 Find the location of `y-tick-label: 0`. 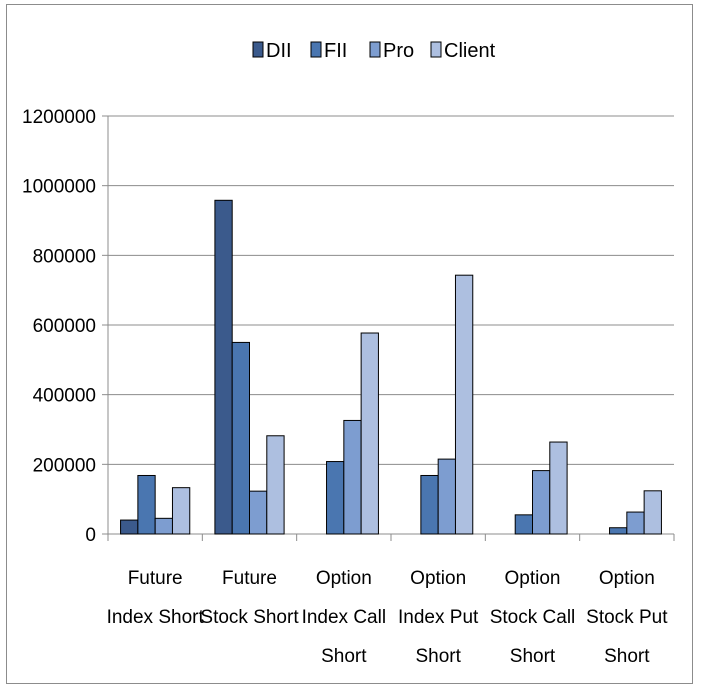

y-tick-label: 0 is located at coordinates (90, 535).